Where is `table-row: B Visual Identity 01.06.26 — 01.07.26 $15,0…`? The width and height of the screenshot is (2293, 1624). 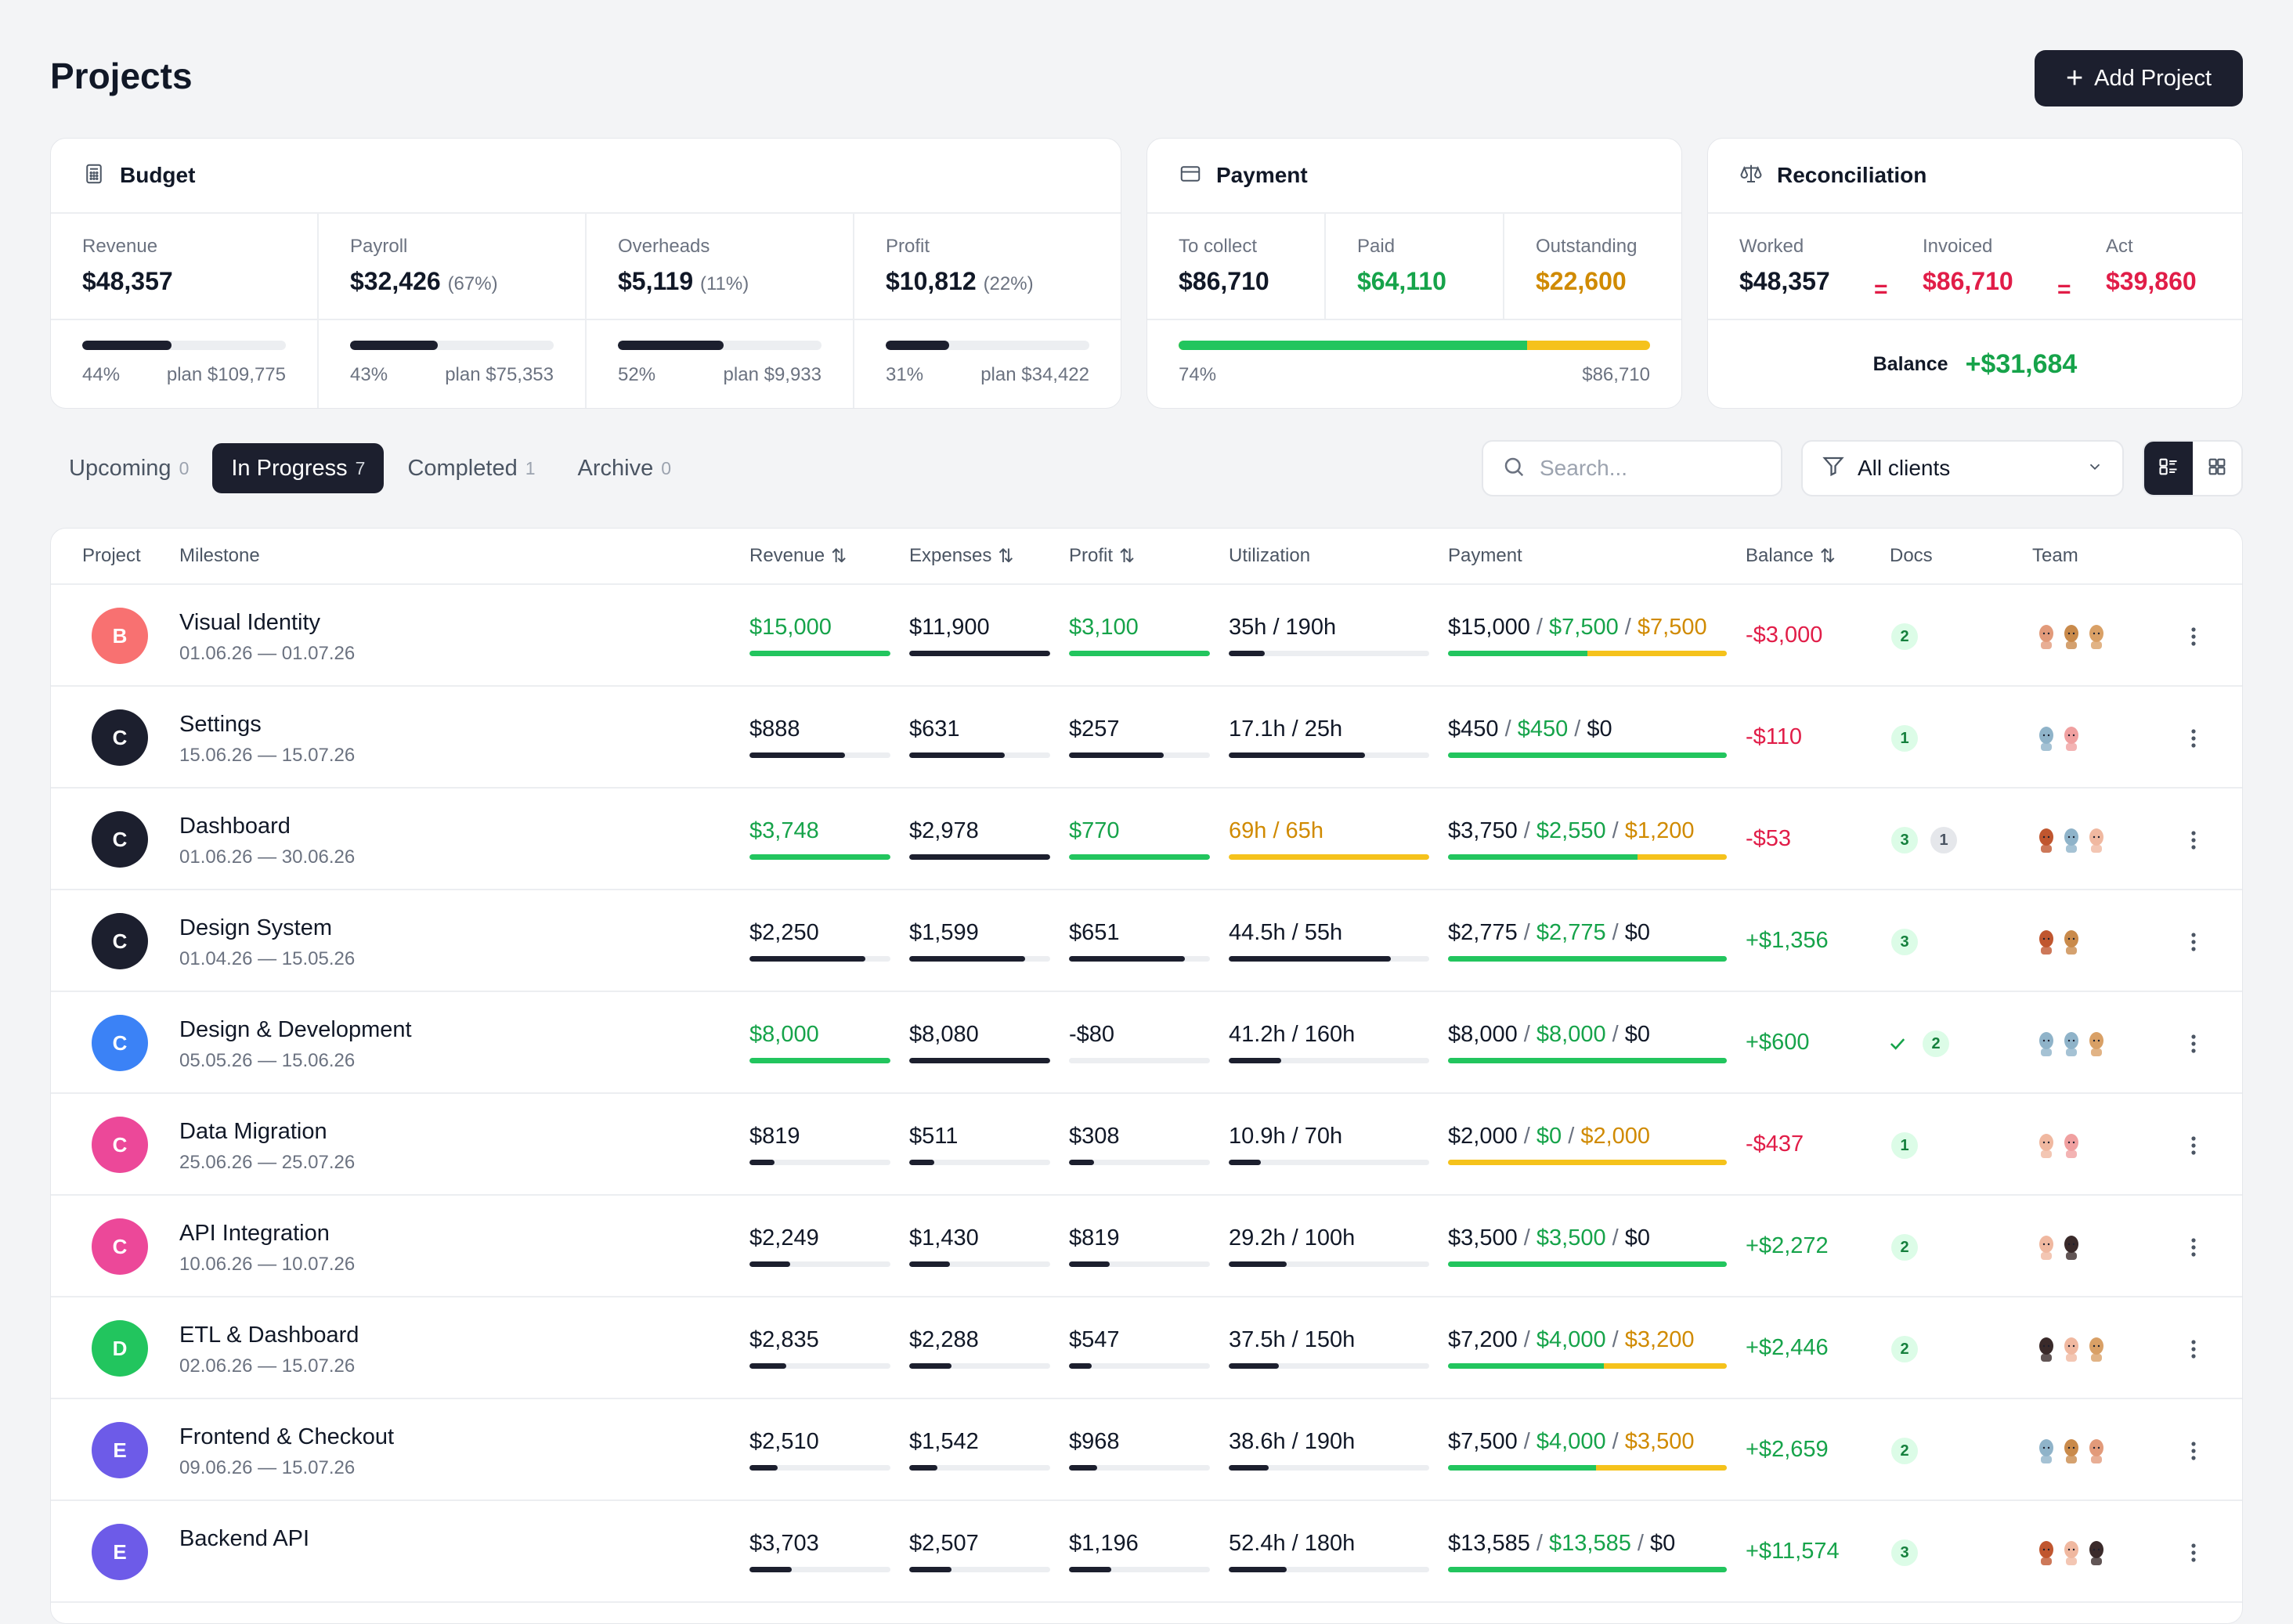
table-row: B Visual Identity 01.06.26 — 01.07.26 $15,0… is located at coordinates (1146, 636).